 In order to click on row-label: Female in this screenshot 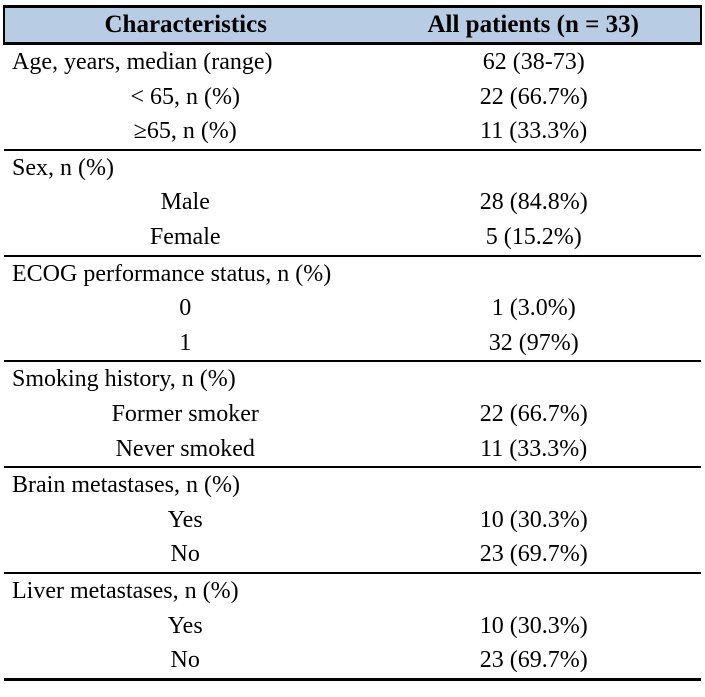, I will do `click(185, 237)`.